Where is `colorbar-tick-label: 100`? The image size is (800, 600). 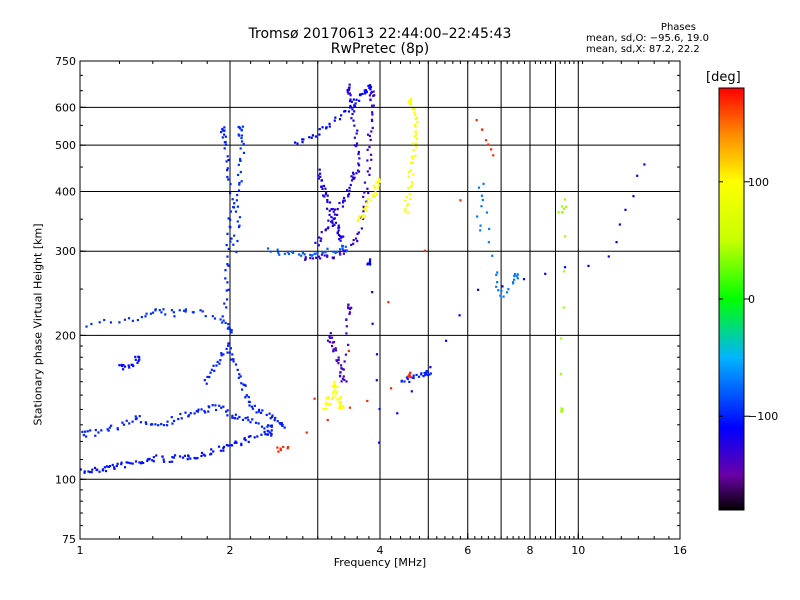 colorbar-tick-label: 100 is located at coordinates (758, 182).